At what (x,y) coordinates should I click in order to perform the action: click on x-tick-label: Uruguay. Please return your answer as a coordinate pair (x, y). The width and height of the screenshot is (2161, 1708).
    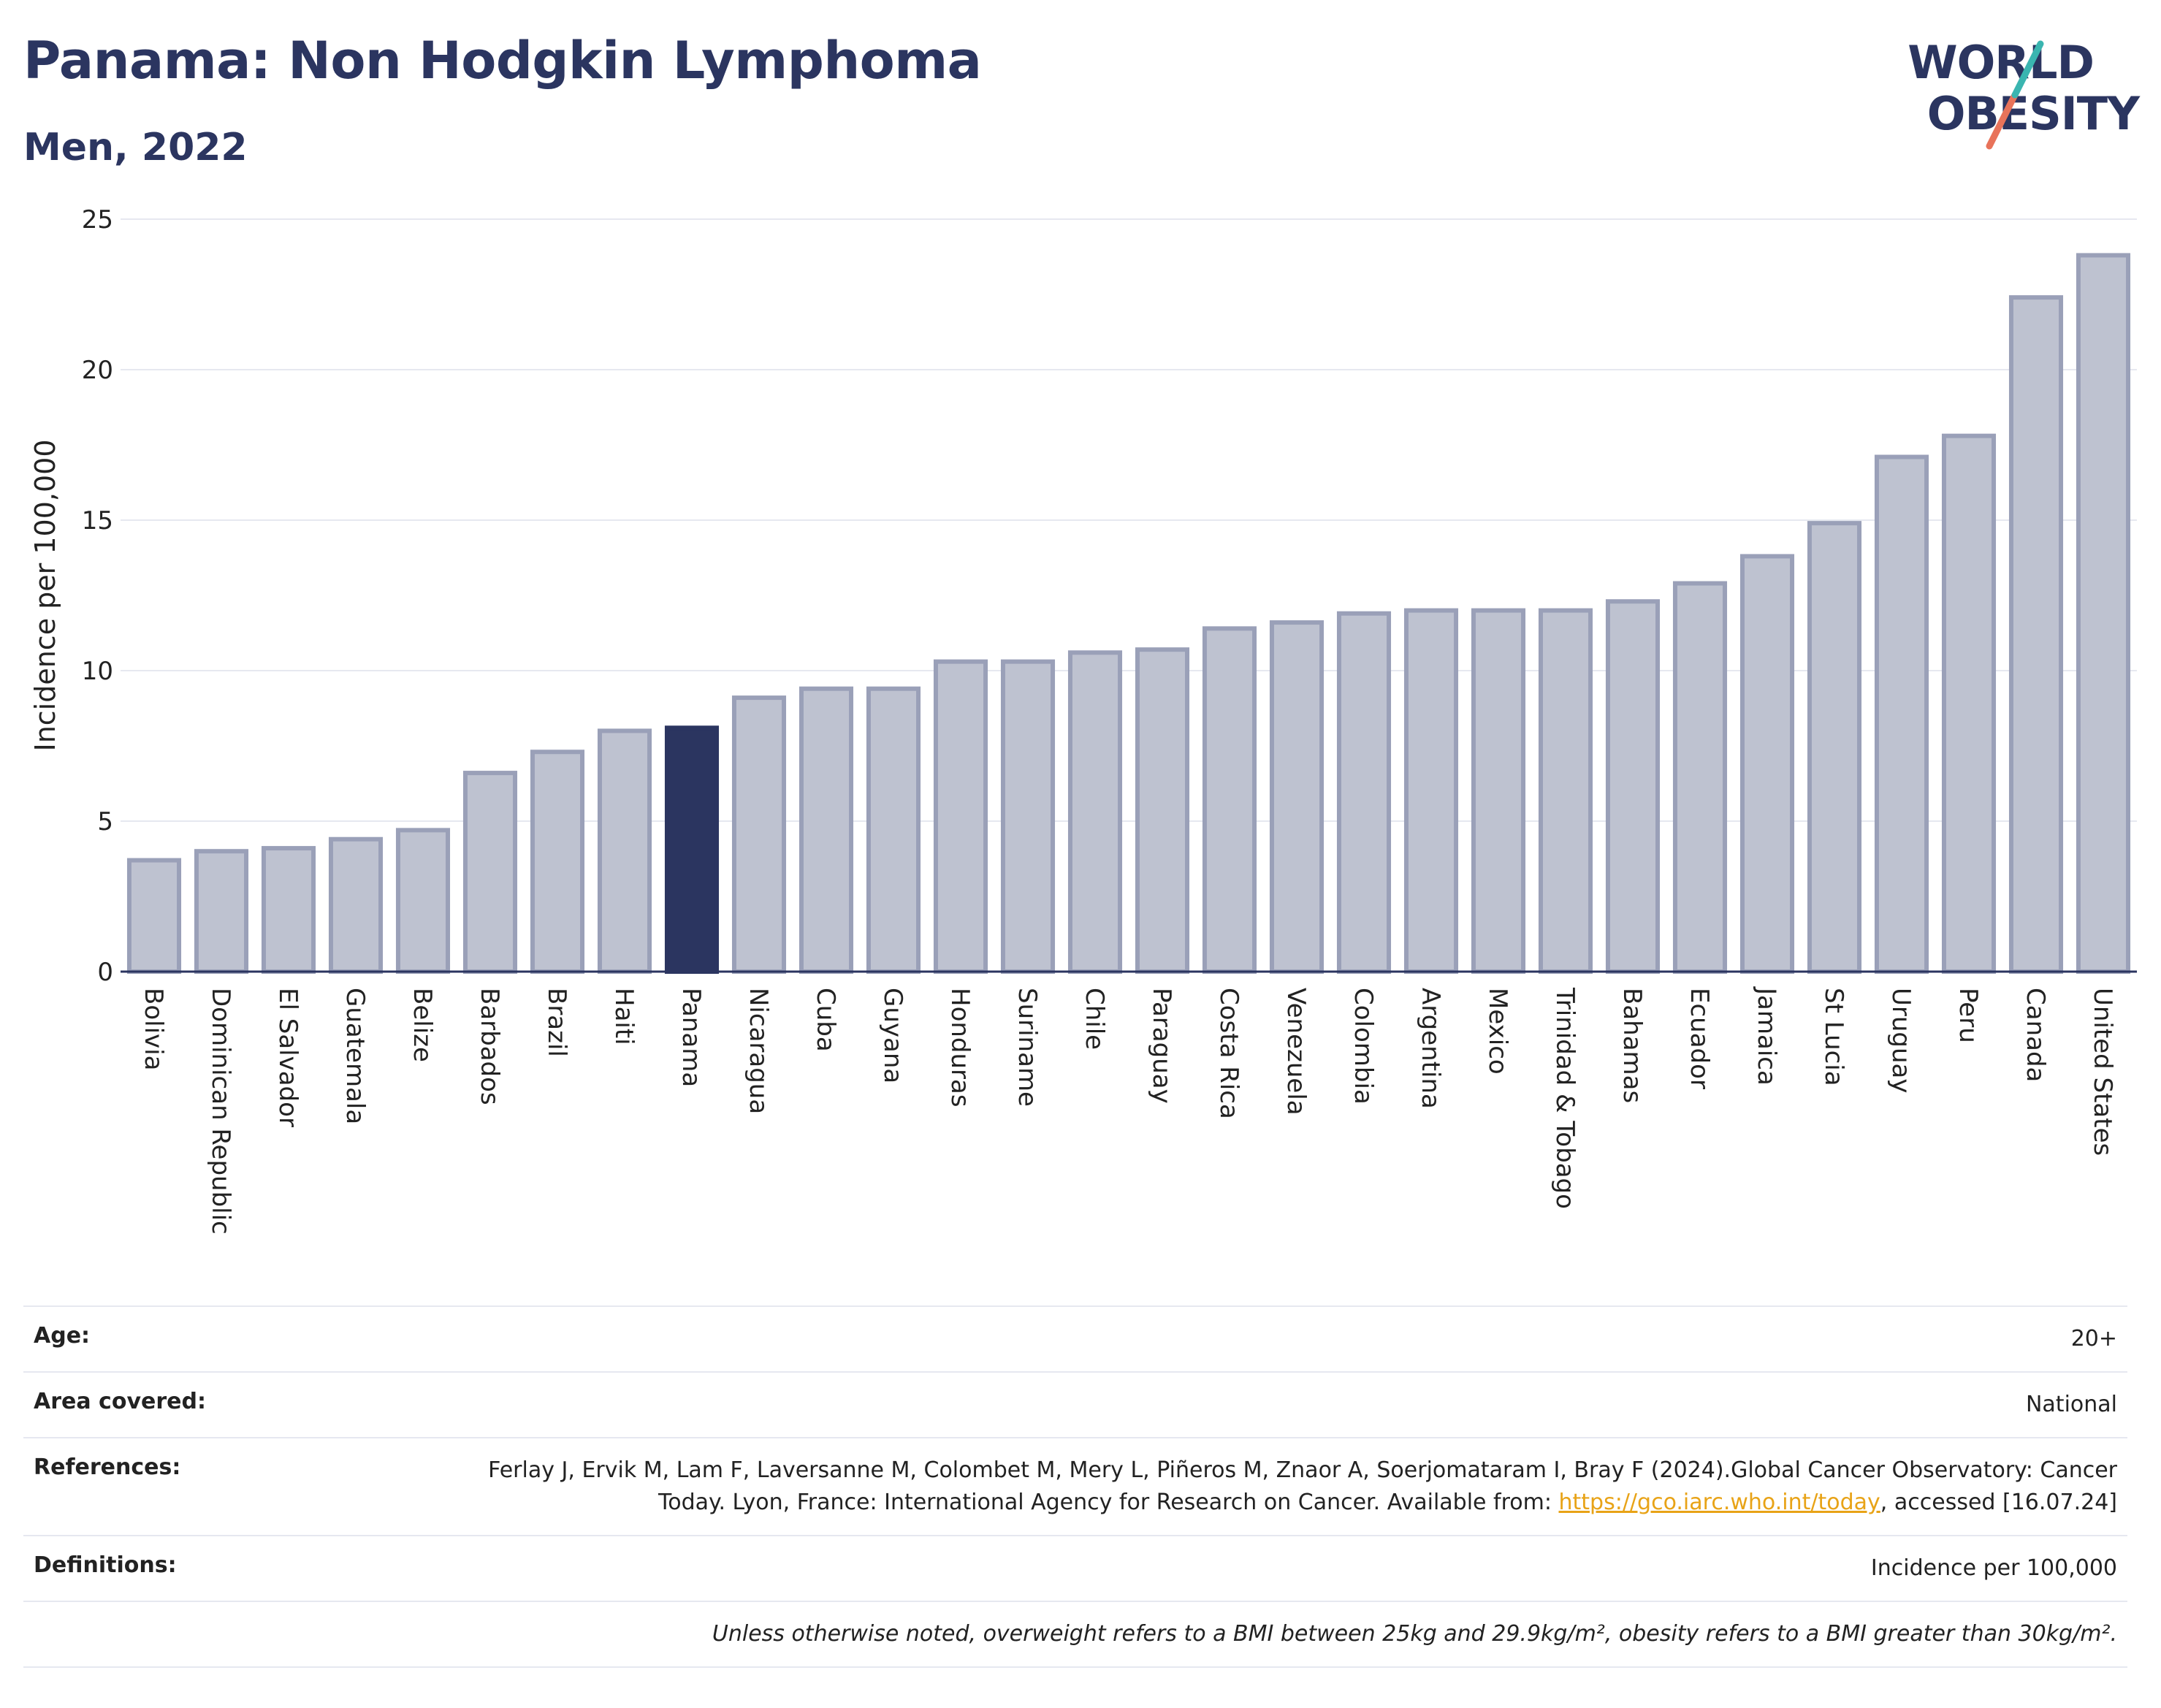
    Looking at the image, I should click on (1901, 1041).